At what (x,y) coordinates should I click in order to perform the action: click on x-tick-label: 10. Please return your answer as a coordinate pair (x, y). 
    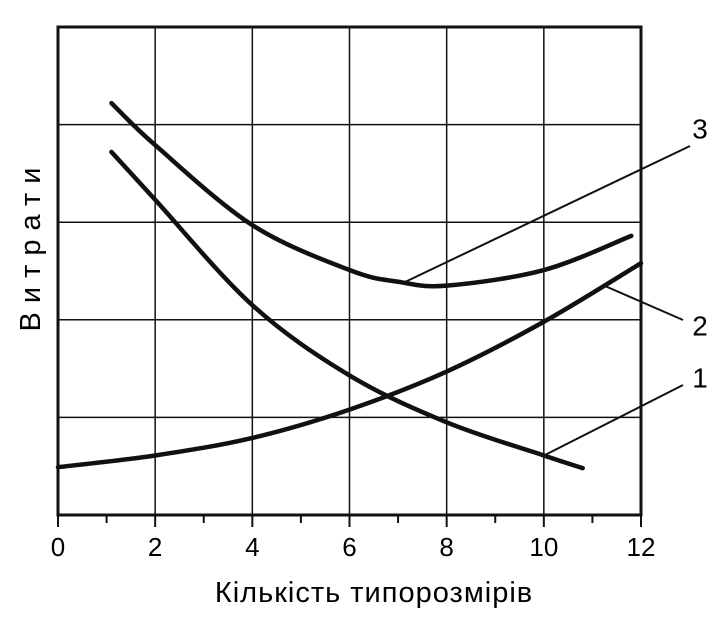
    Looking at the image, I should click on (543, 547).